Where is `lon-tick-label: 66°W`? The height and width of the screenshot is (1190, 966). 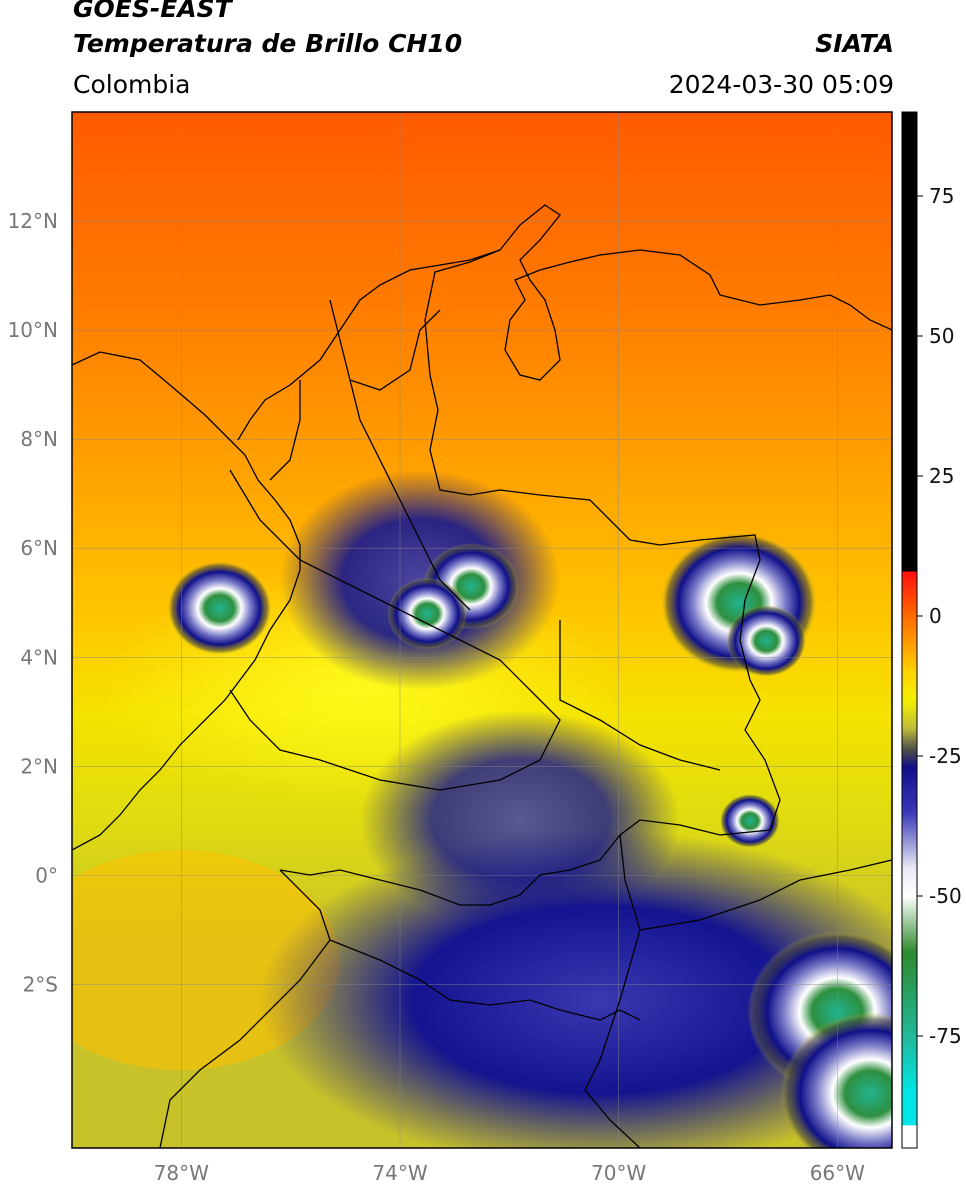
lon-tick-label: 66°W is located at coordinates (837, 1173).